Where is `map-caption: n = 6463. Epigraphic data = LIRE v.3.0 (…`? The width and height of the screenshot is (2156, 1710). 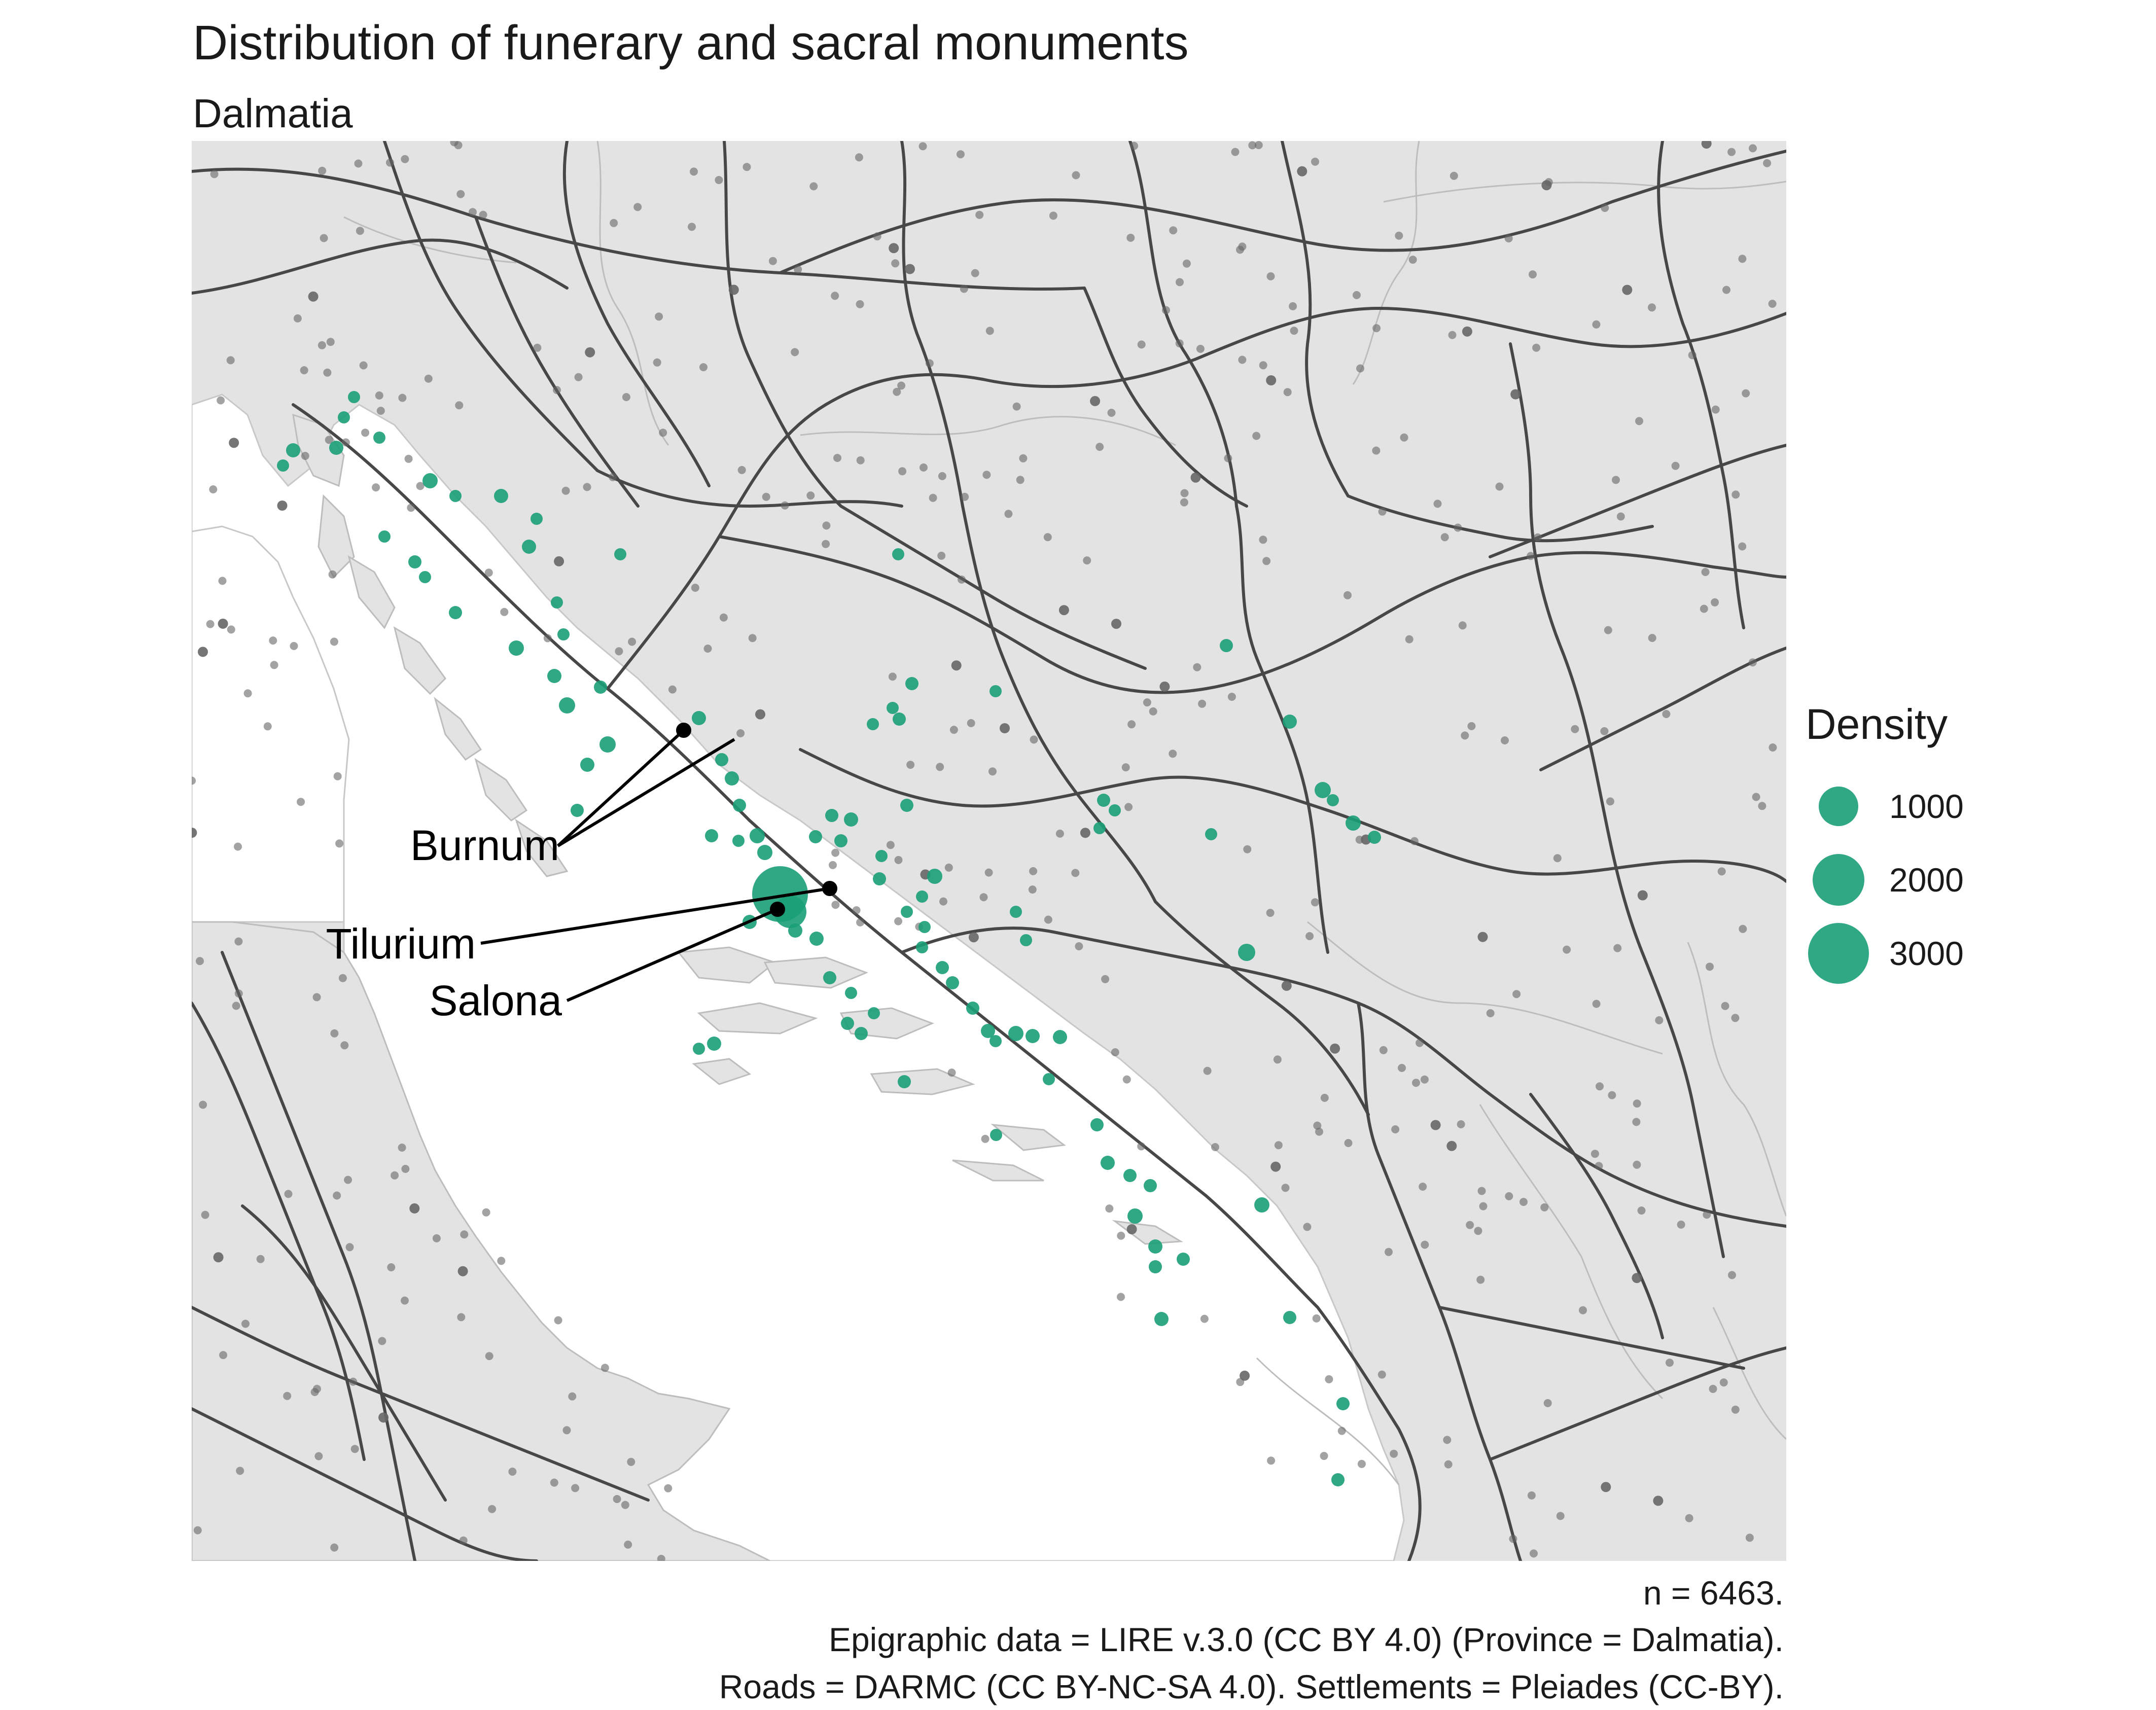
map-caption: n = 6463. Epigraphic data = LIRE v.3.0 (… is located at coordinates (1251, 1640).